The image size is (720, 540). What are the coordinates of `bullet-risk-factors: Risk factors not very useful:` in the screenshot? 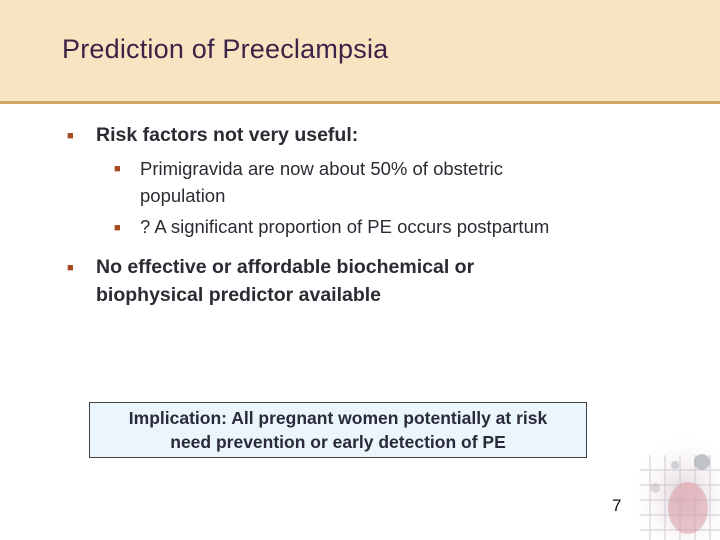 It's located at (227, 135).